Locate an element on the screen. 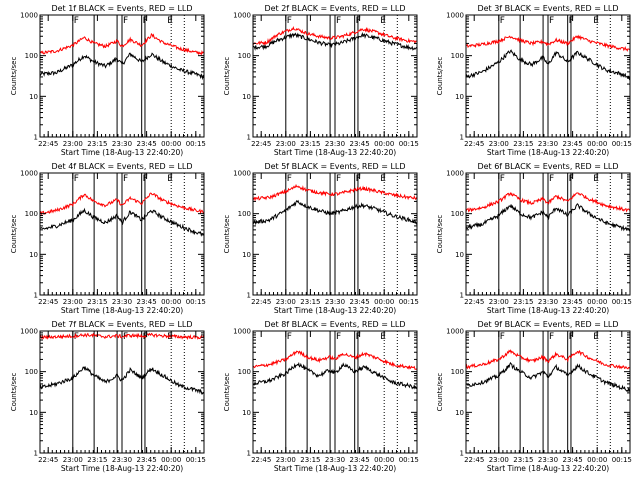  panel-title: Det 2f BLACK = Events, RED = LLD is located at coordinates (334, 8).